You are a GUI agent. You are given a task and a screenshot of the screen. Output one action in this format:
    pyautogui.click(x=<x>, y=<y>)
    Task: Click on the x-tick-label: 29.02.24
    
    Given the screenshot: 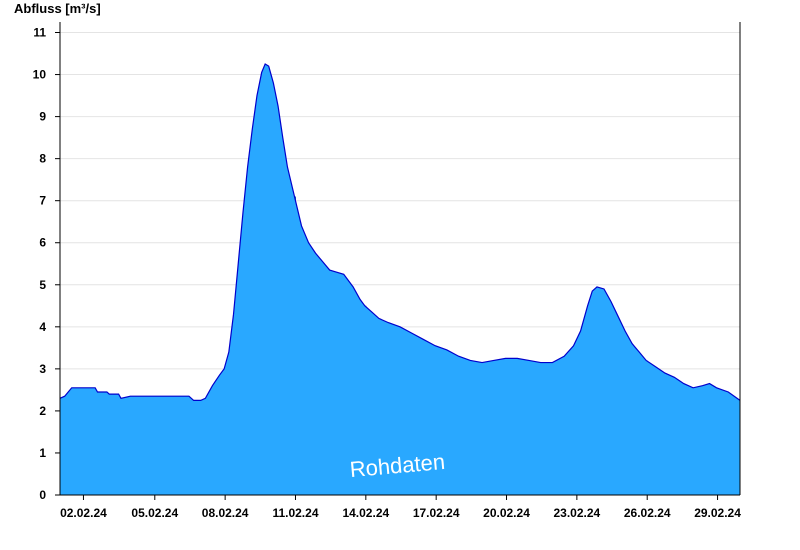 What is the action you would take?
    pyautogui.click(x=717, y=513)
    